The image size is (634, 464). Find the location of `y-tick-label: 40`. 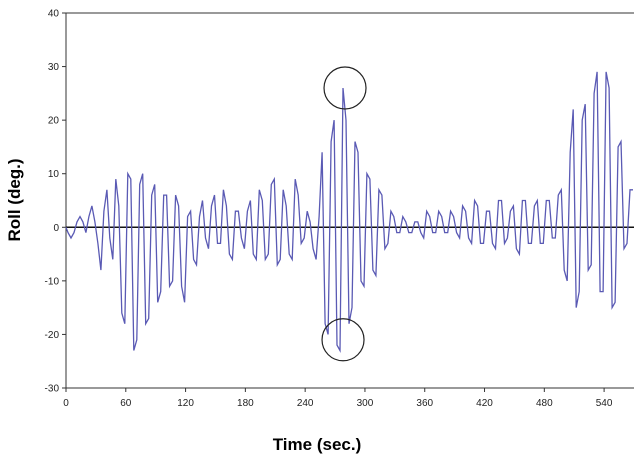

y-tick-label: 40 is located at coordinates (54, 14).